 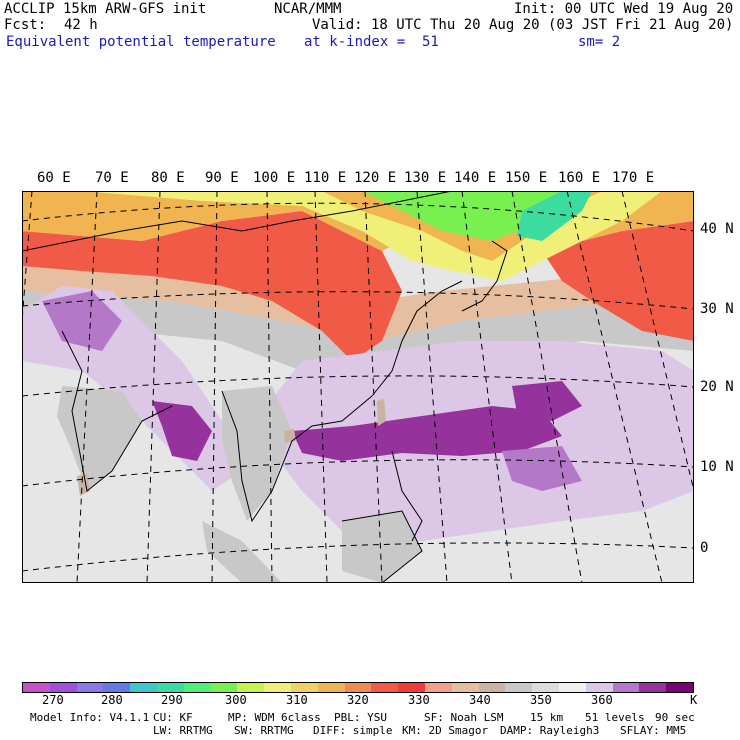 What do you see at coordinates (290, 436) in the screenshot?
I see `island-hainan` at bounding box center [290, 436].